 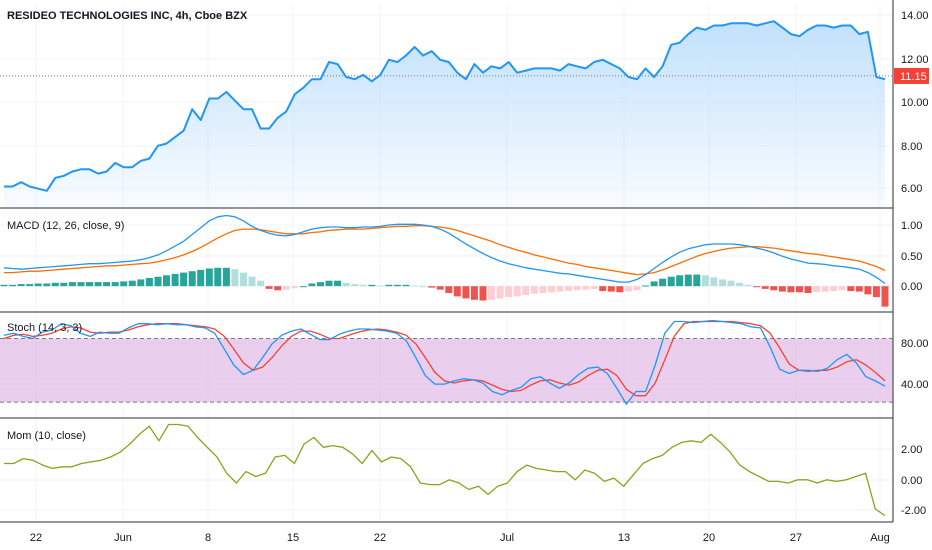 I want to click on signal-line, so click(x=445, y=250).